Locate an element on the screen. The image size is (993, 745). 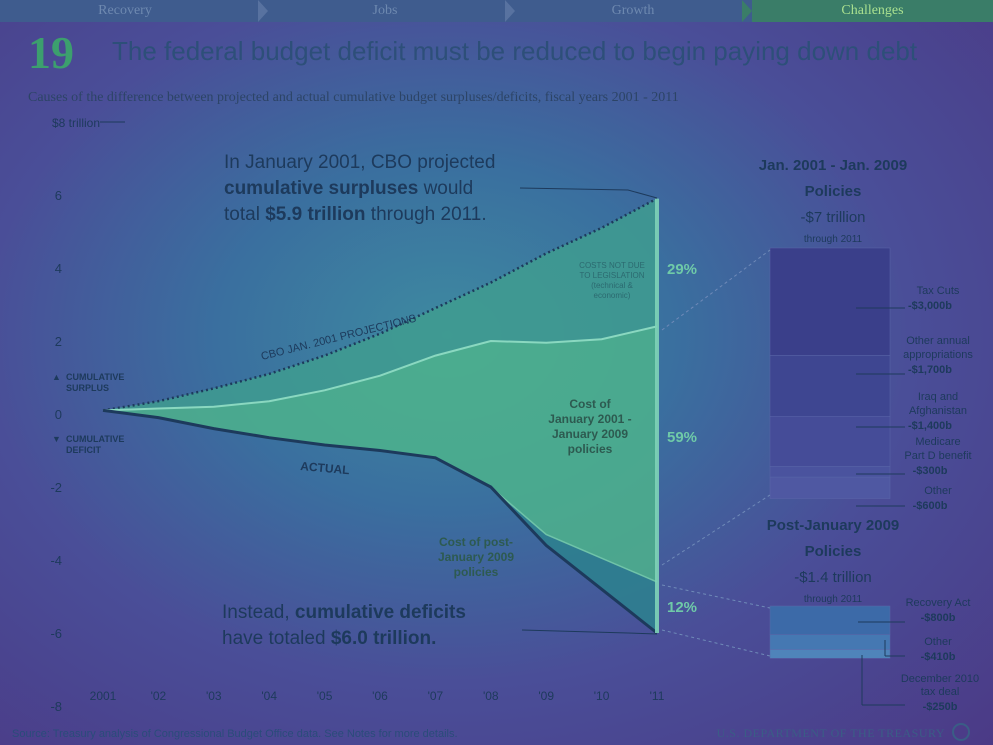
x-tick-label: '06 is located at coordinates (380, 696).